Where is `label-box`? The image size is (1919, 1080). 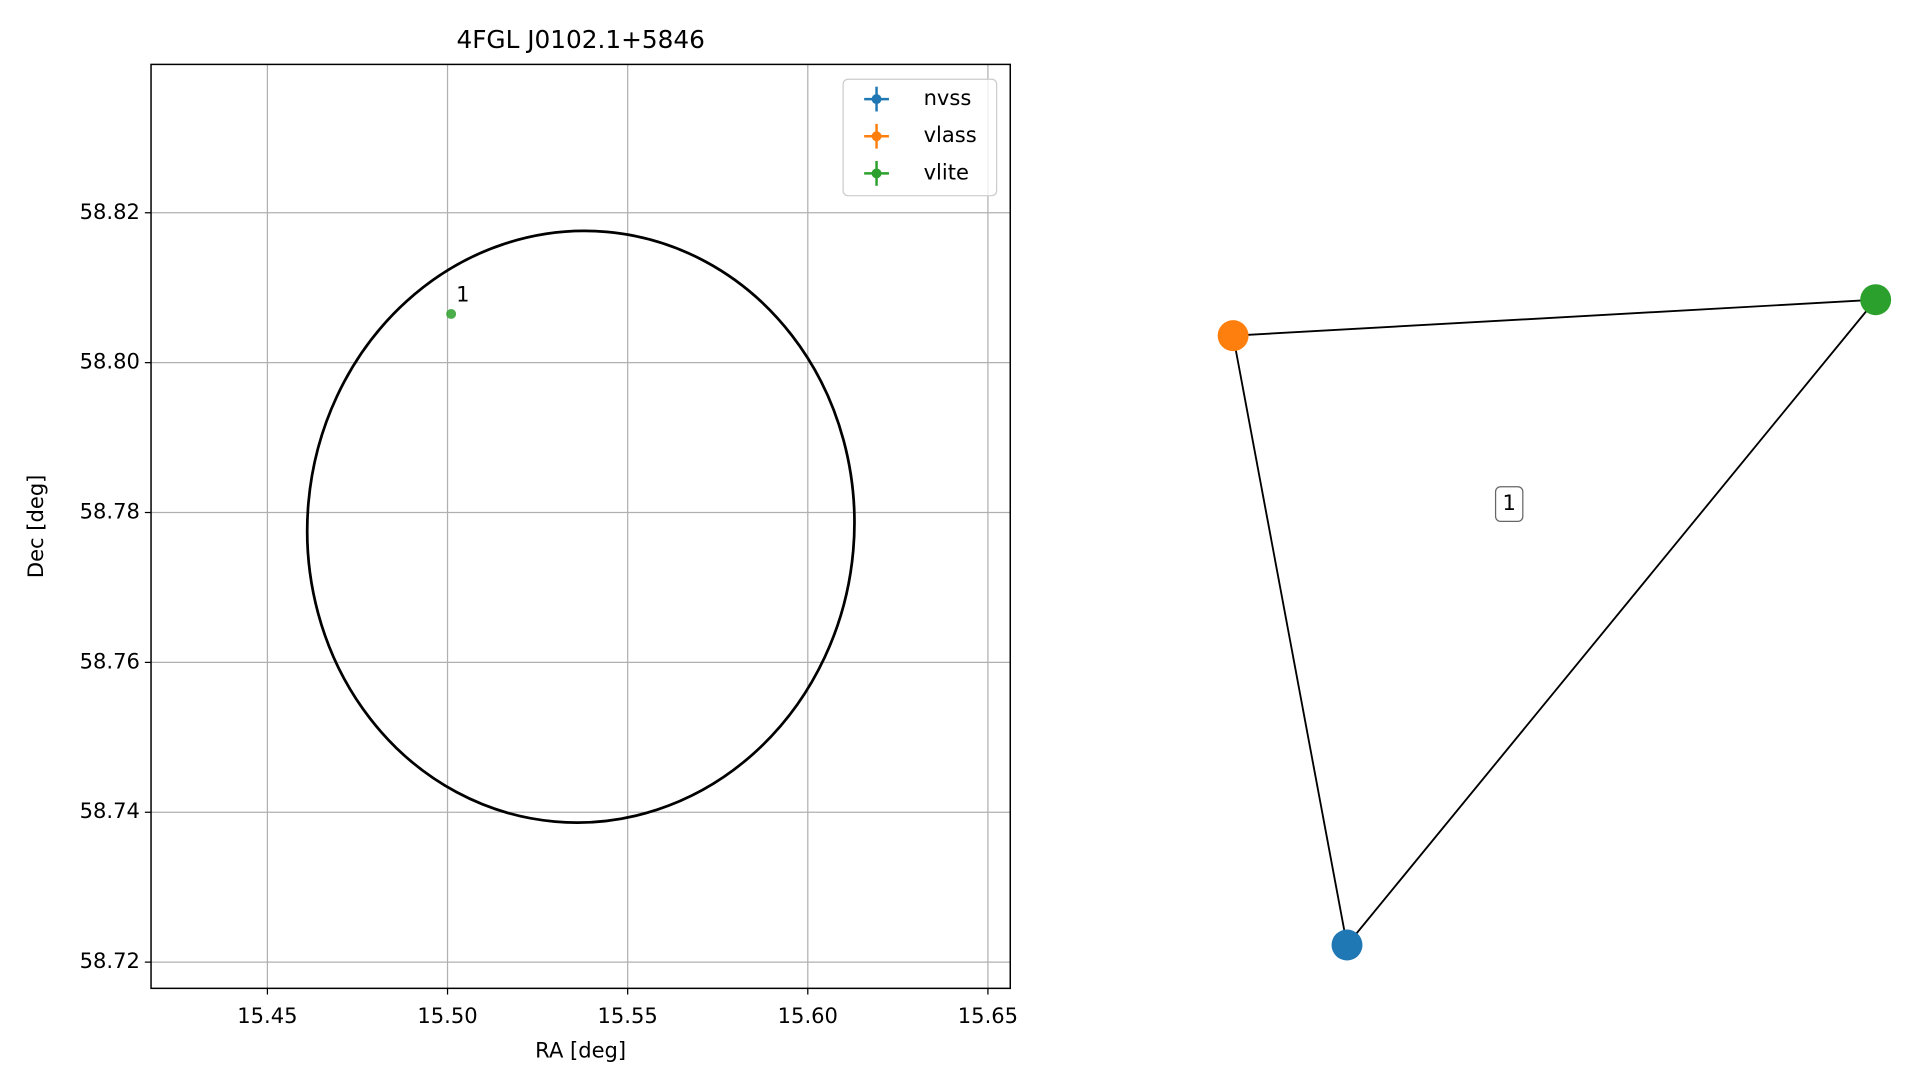
label-box is located at coordinates (1509, 504).